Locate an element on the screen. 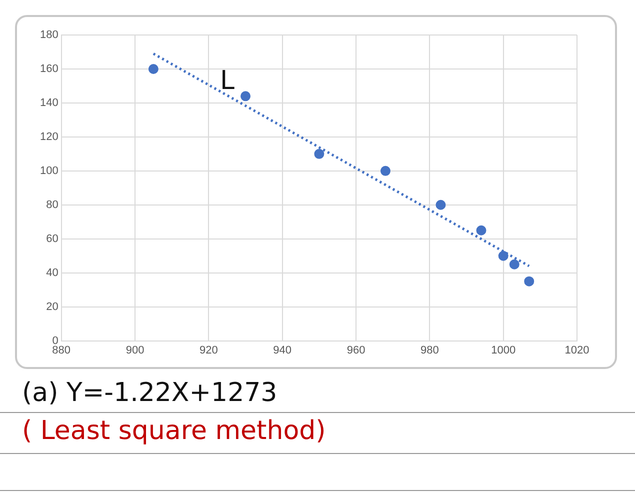  y-tick-label: 80 is located at coordinates (52, 204).